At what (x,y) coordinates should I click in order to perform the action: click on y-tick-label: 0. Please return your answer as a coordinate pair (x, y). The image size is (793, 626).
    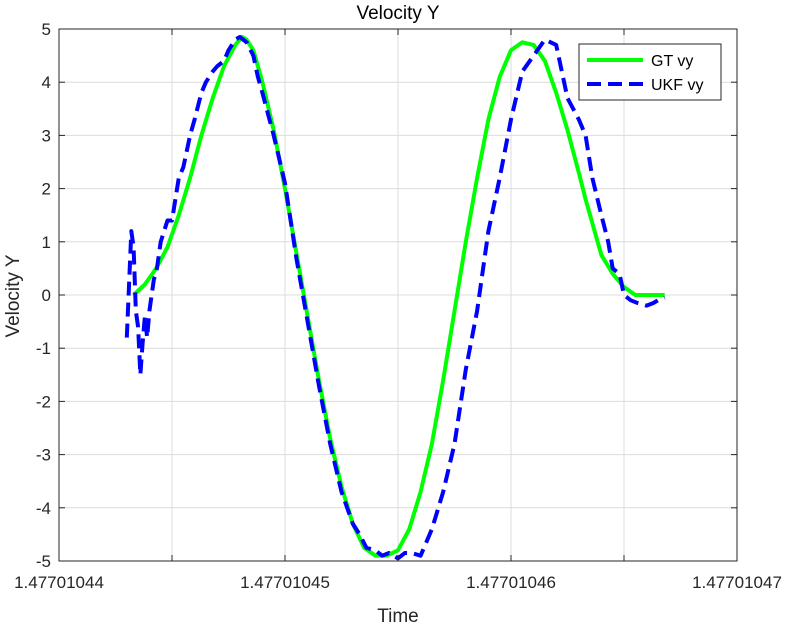
    Looking at the image, I should click on (46, 295).